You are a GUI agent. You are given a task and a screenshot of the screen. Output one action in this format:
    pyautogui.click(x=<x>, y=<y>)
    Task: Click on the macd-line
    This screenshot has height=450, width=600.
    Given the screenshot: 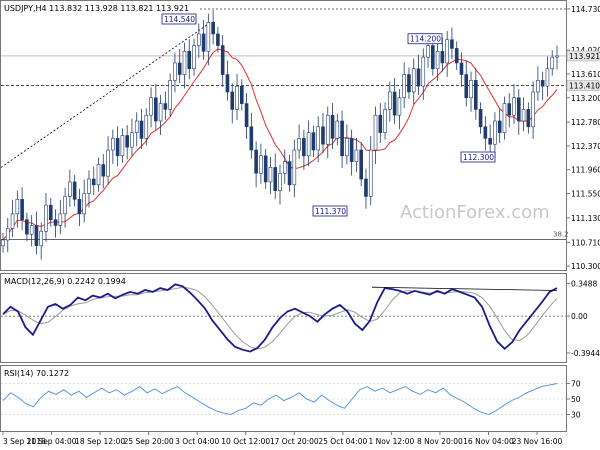 What is the action you would take?
    pyautogui.click(x=280, y=318)
    